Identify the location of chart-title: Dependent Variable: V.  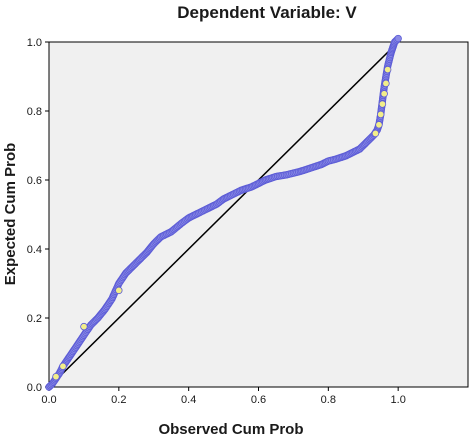
(267, 12).